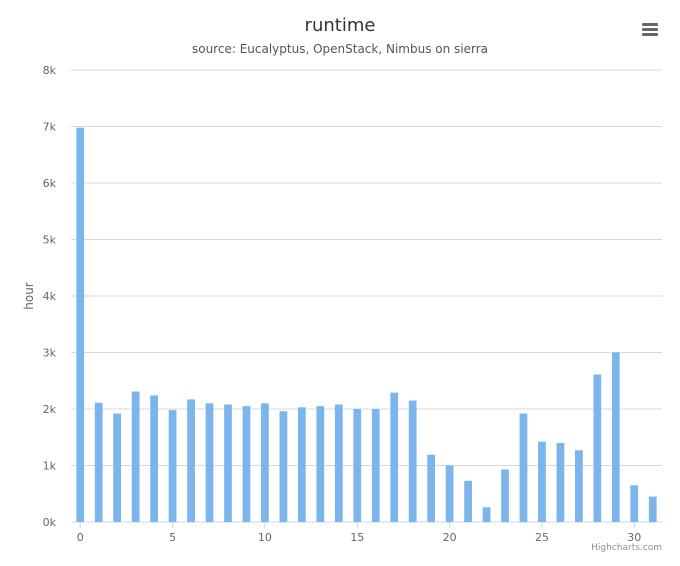  I want to click on y-tick-label: 1k, so click(50, 466).